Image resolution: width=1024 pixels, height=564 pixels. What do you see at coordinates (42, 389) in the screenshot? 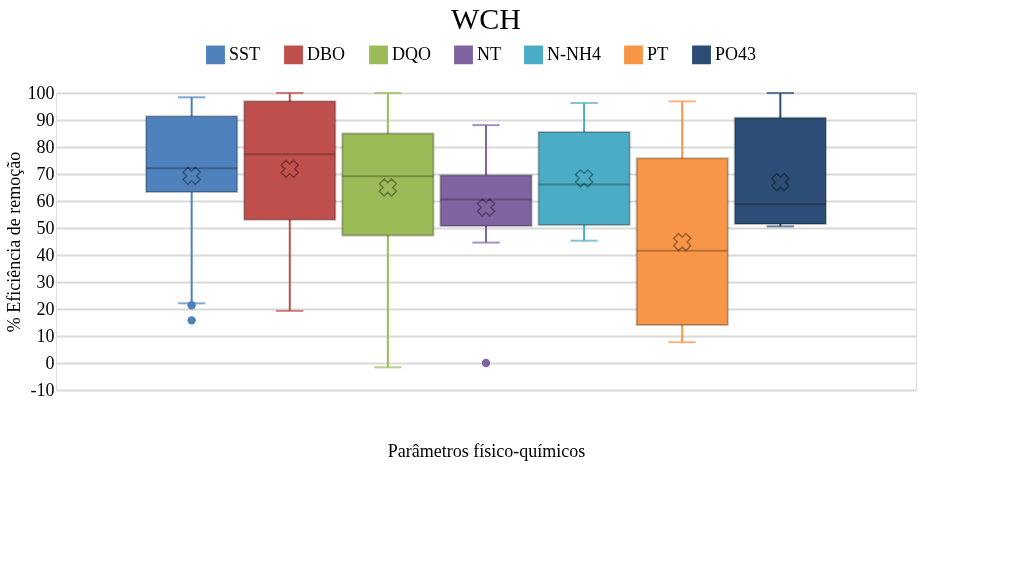
I see `y-tick-label: -10` at bounding box center [42, 389].